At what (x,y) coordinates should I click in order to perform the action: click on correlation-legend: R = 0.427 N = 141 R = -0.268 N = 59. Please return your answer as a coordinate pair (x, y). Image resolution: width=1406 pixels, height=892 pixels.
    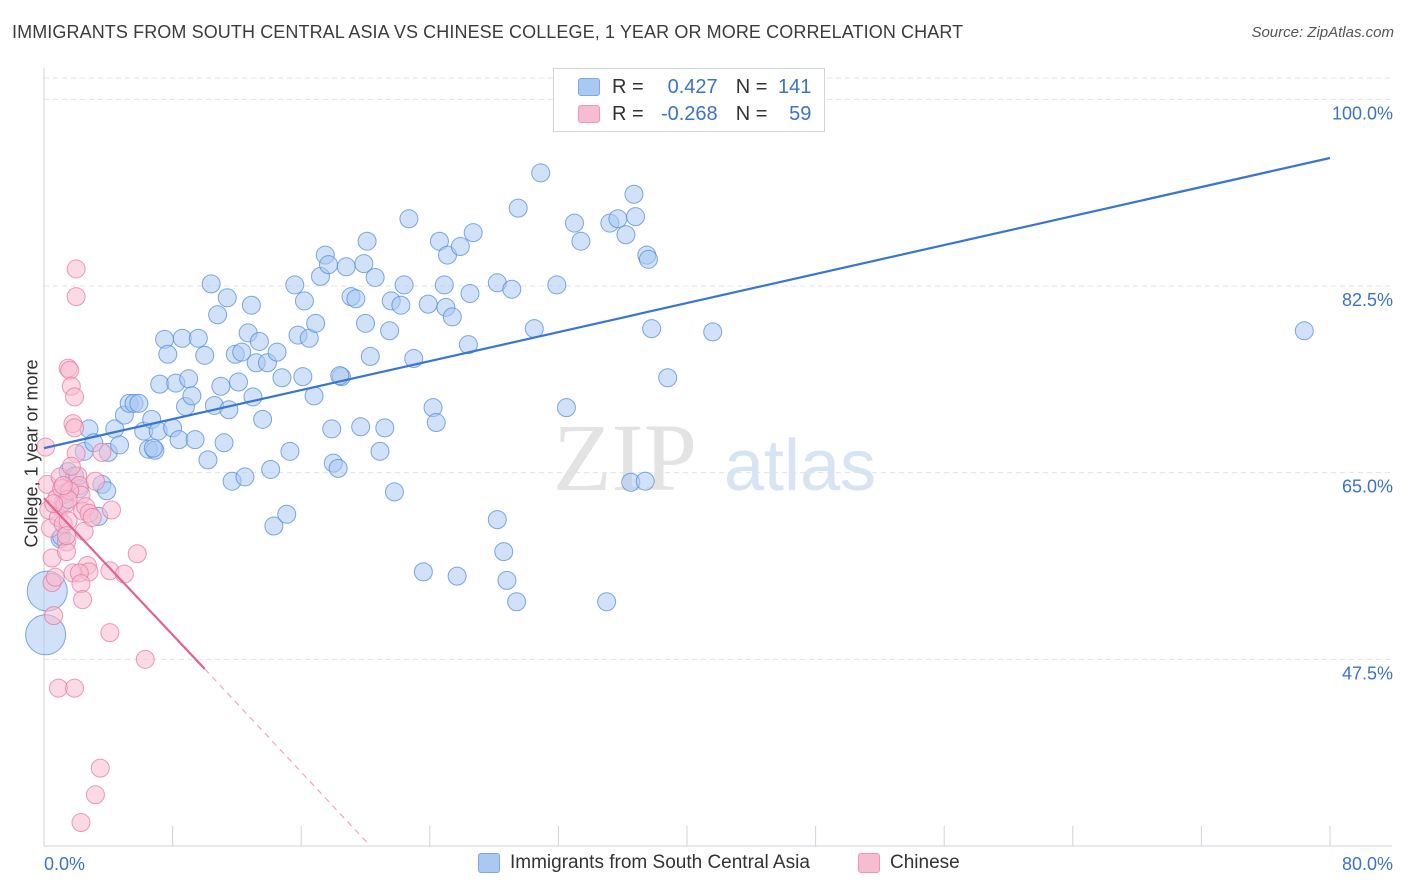
    Looking at the image, I should click on (689, 100).